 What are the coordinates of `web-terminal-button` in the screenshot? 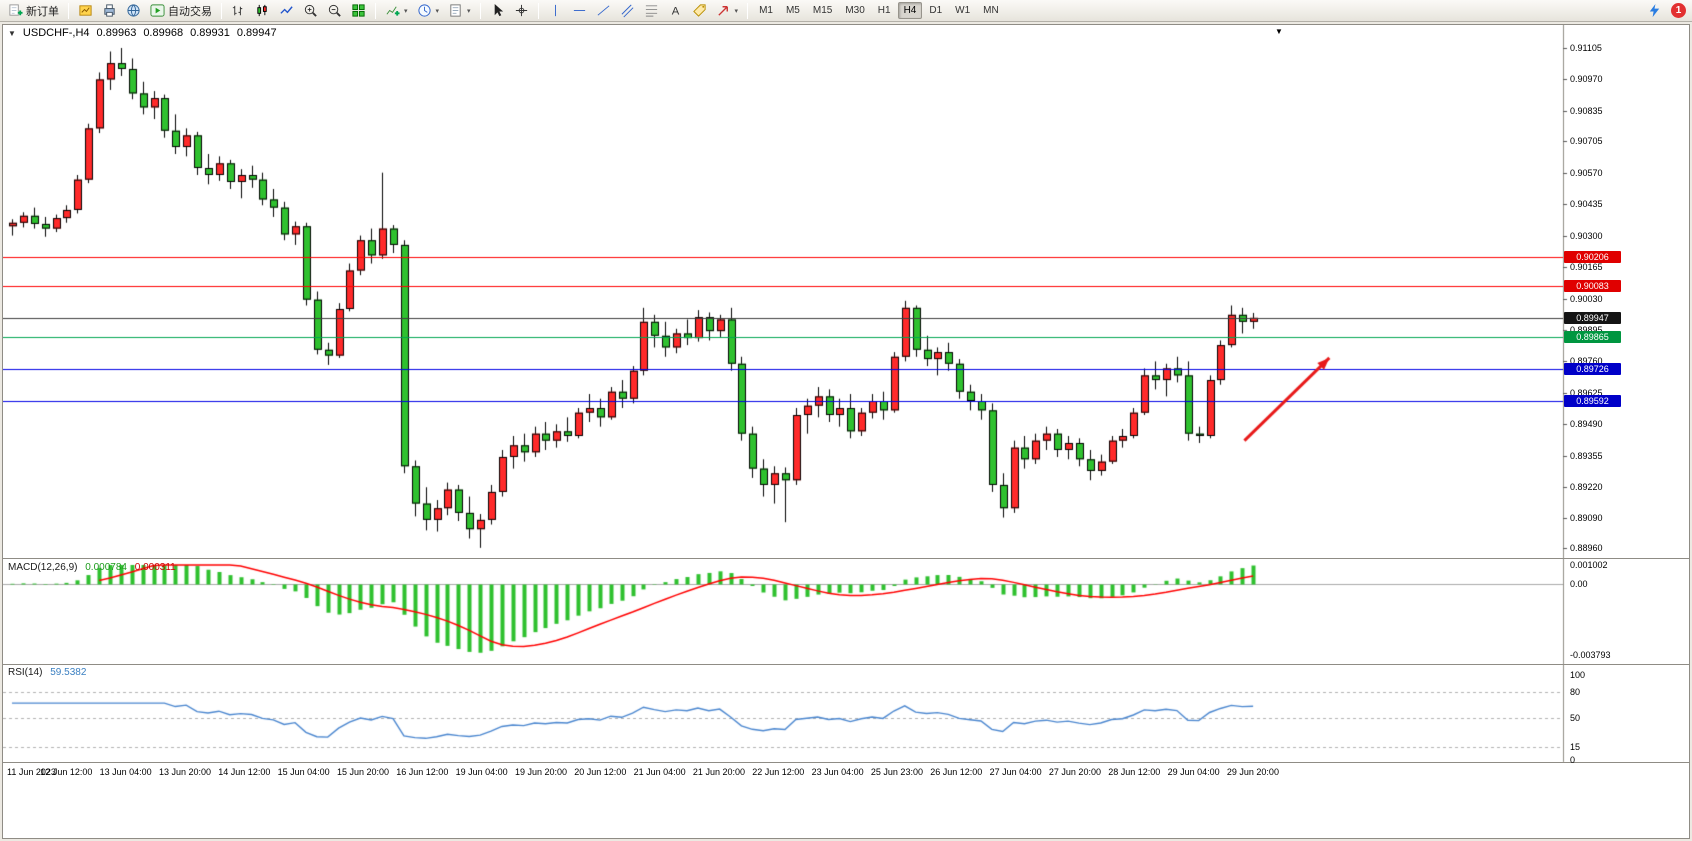 It's located at (133, 10).